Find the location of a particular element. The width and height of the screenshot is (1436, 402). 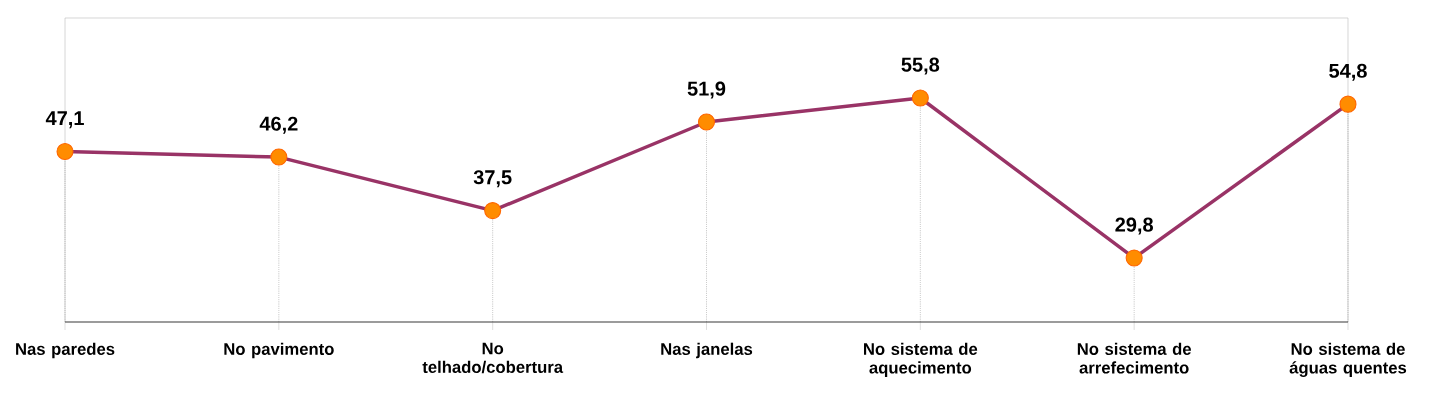

x-tick-label: No sistema de águas quentes is located at coordinates (1348, 359).